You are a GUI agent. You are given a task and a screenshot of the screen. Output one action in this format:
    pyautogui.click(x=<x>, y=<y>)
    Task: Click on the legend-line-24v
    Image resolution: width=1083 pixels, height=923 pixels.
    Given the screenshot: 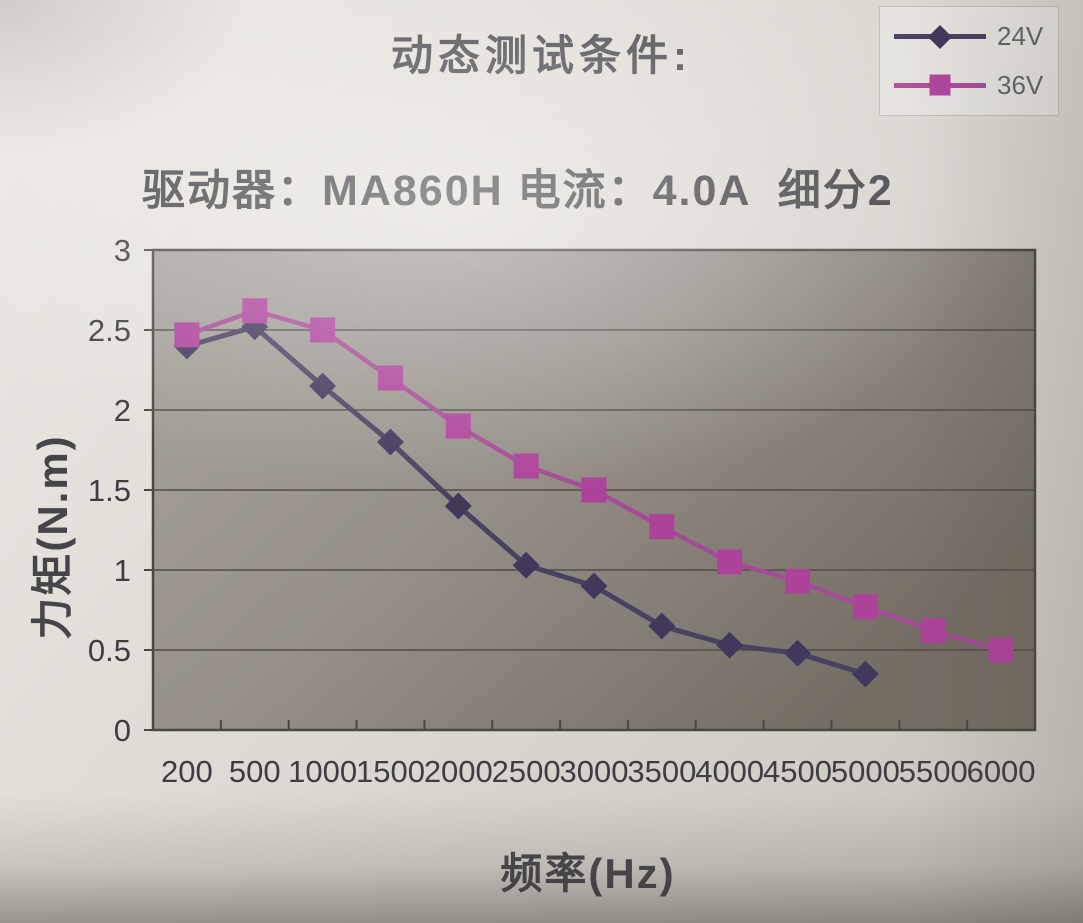 What is the action you would take?
    pyautogui.click(x=940, y=36)
    